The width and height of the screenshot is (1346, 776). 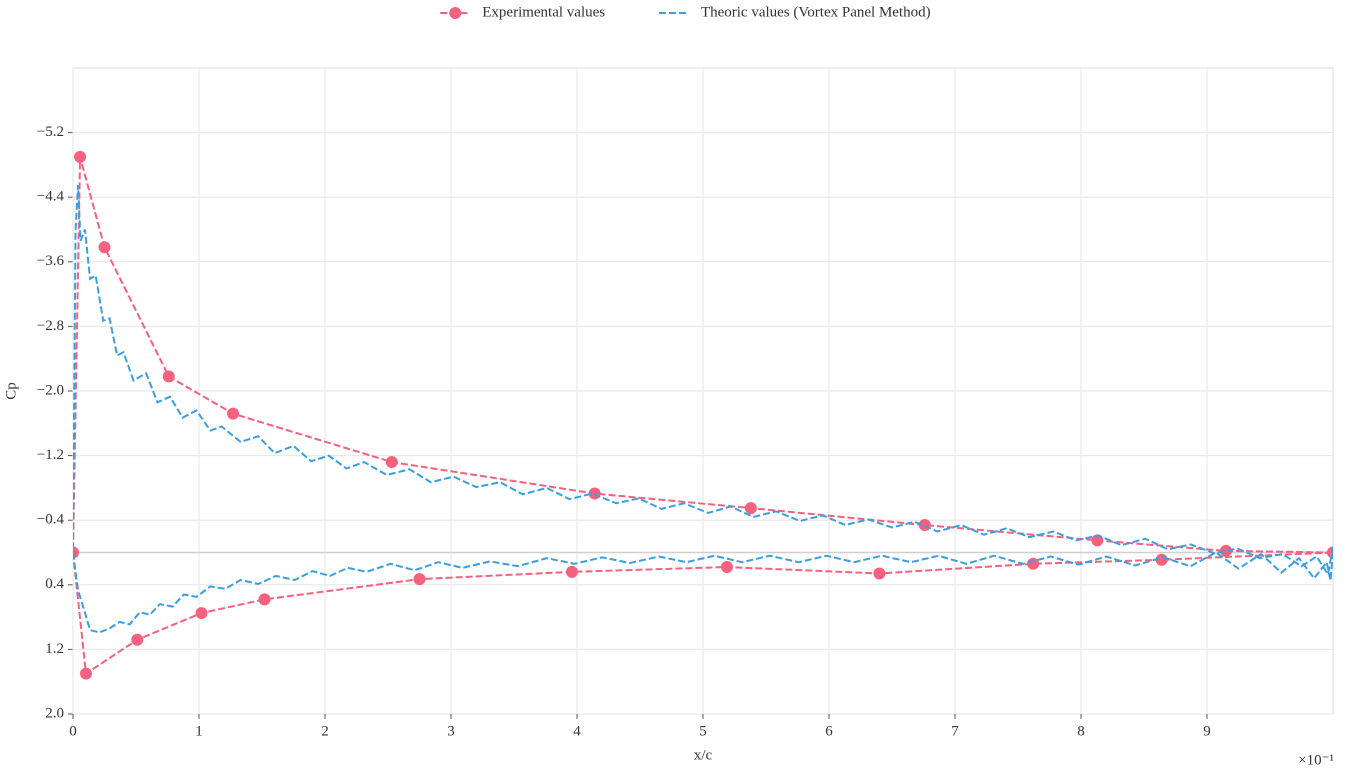 What do you see at coordinates (703, 755) in the screenshot?
I see `x-axis-label: x/c` at bounding box center [703, 755].